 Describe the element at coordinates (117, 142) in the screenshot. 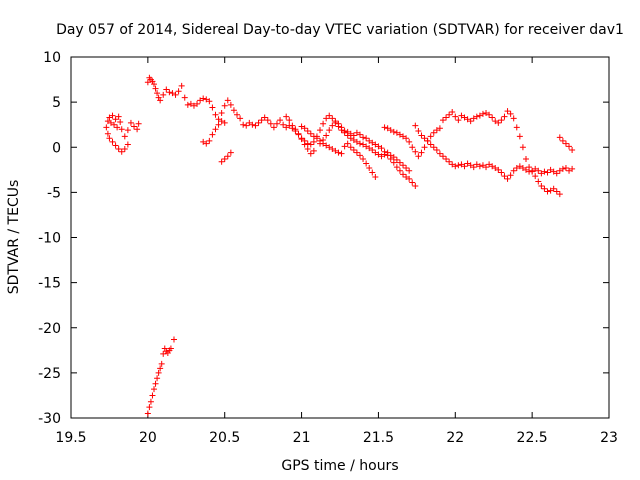

I see `series-arc-b` at that location.